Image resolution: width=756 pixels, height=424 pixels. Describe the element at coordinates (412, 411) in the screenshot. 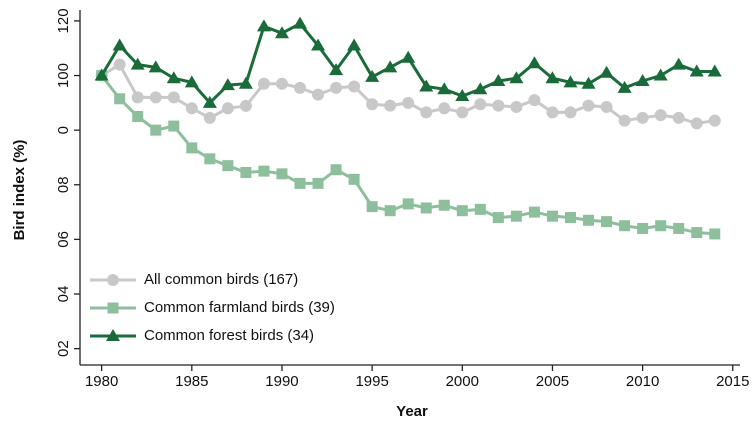

I see `x-axis-label: Year` at that location.